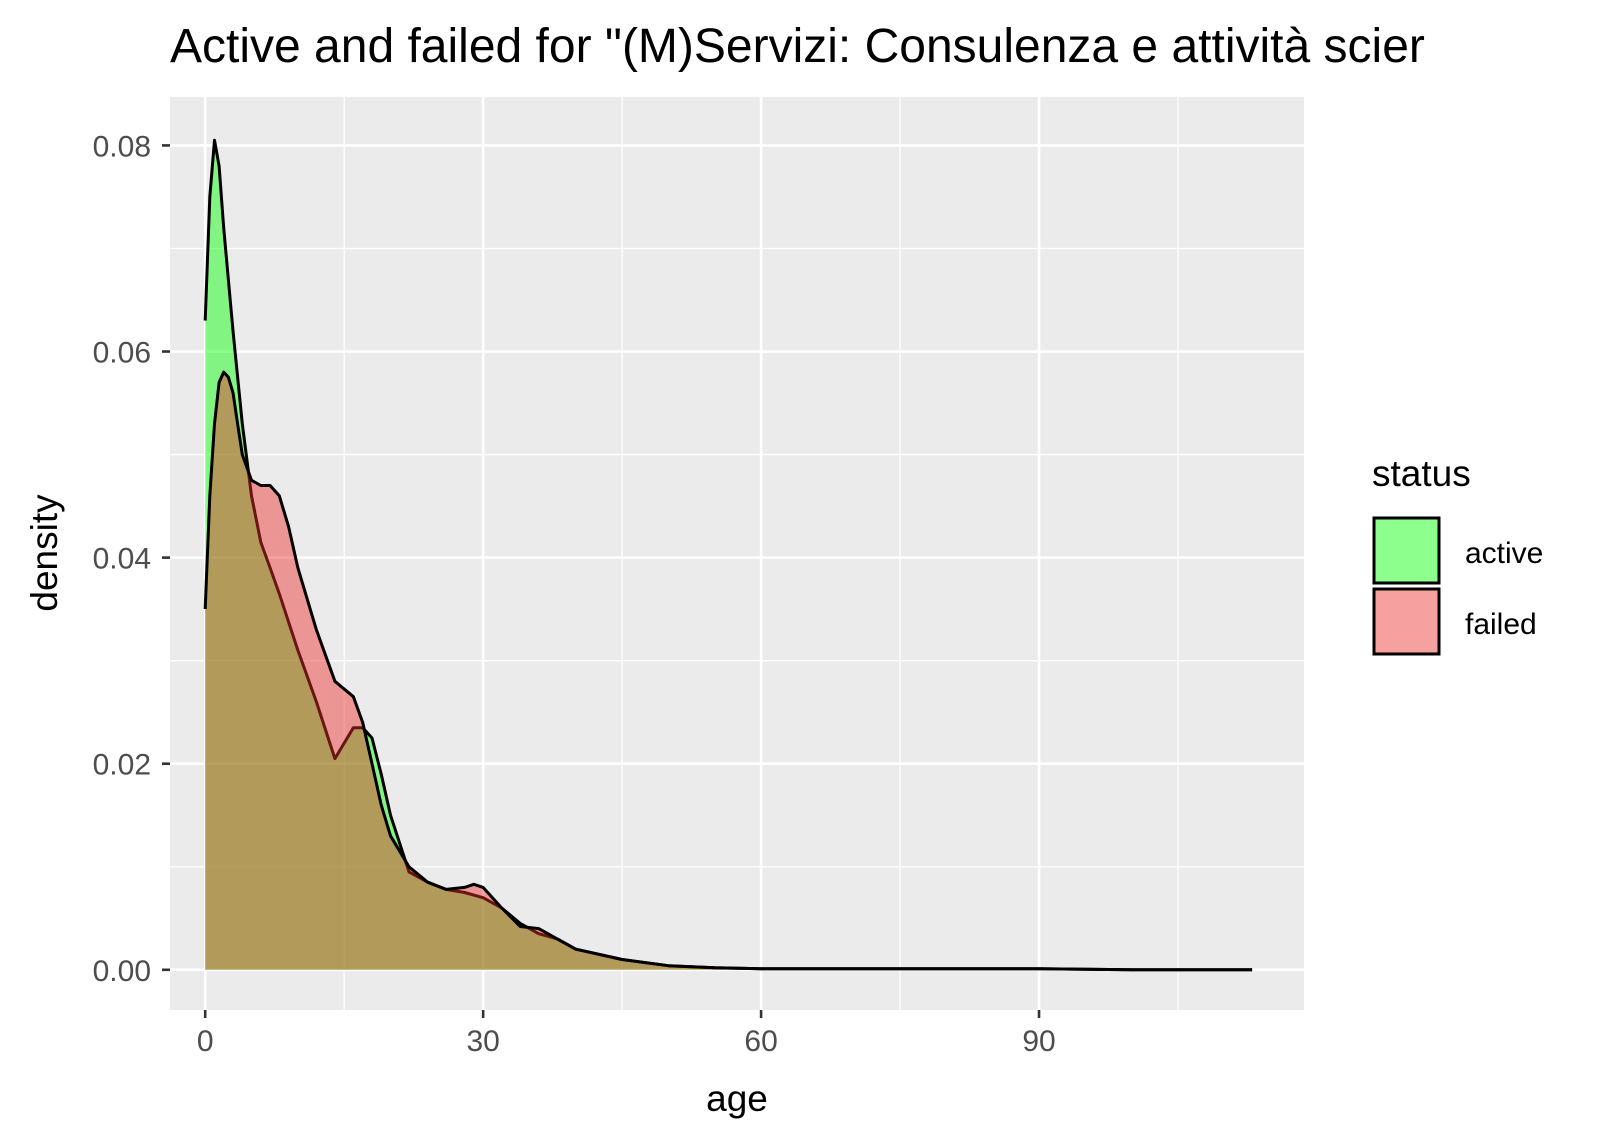  Describe the element at coordinates (122, 971) in the screenshot. I see `y-tick-label: 0.00` at that location.